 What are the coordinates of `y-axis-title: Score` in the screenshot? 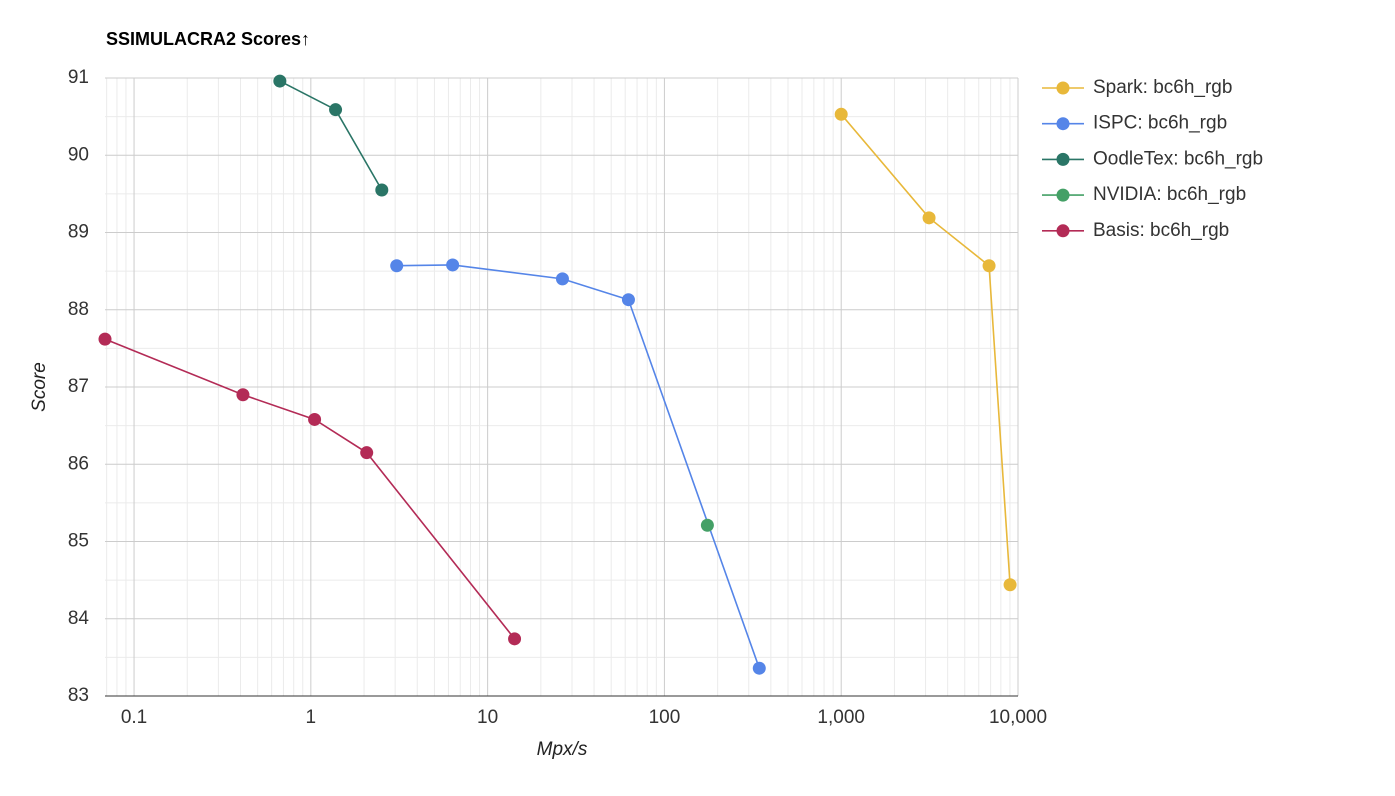 It's located at (39, 387).